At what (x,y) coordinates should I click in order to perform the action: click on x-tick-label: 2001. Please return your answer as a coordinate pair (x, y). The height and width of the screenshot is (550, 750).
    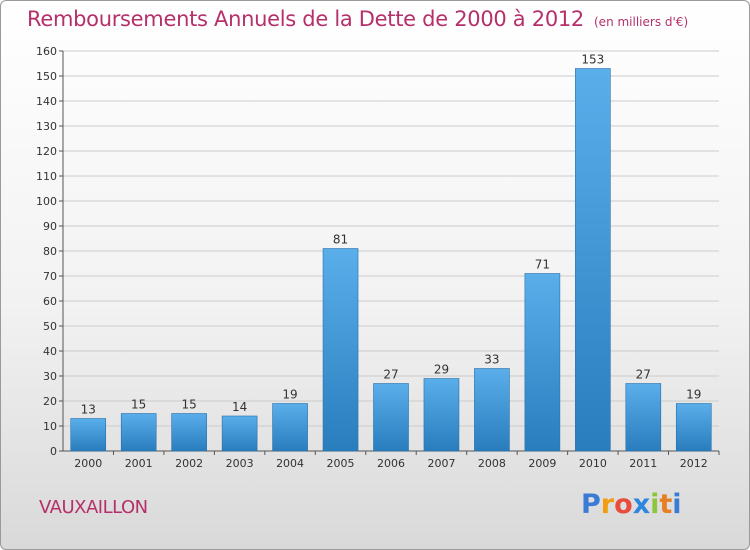
    Looking at the image, I should click on (139, 463).